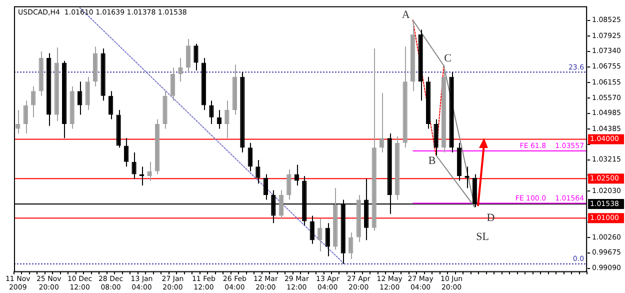 The image size is (625, 293). I want to click on annotation: A, so click(406, 15).